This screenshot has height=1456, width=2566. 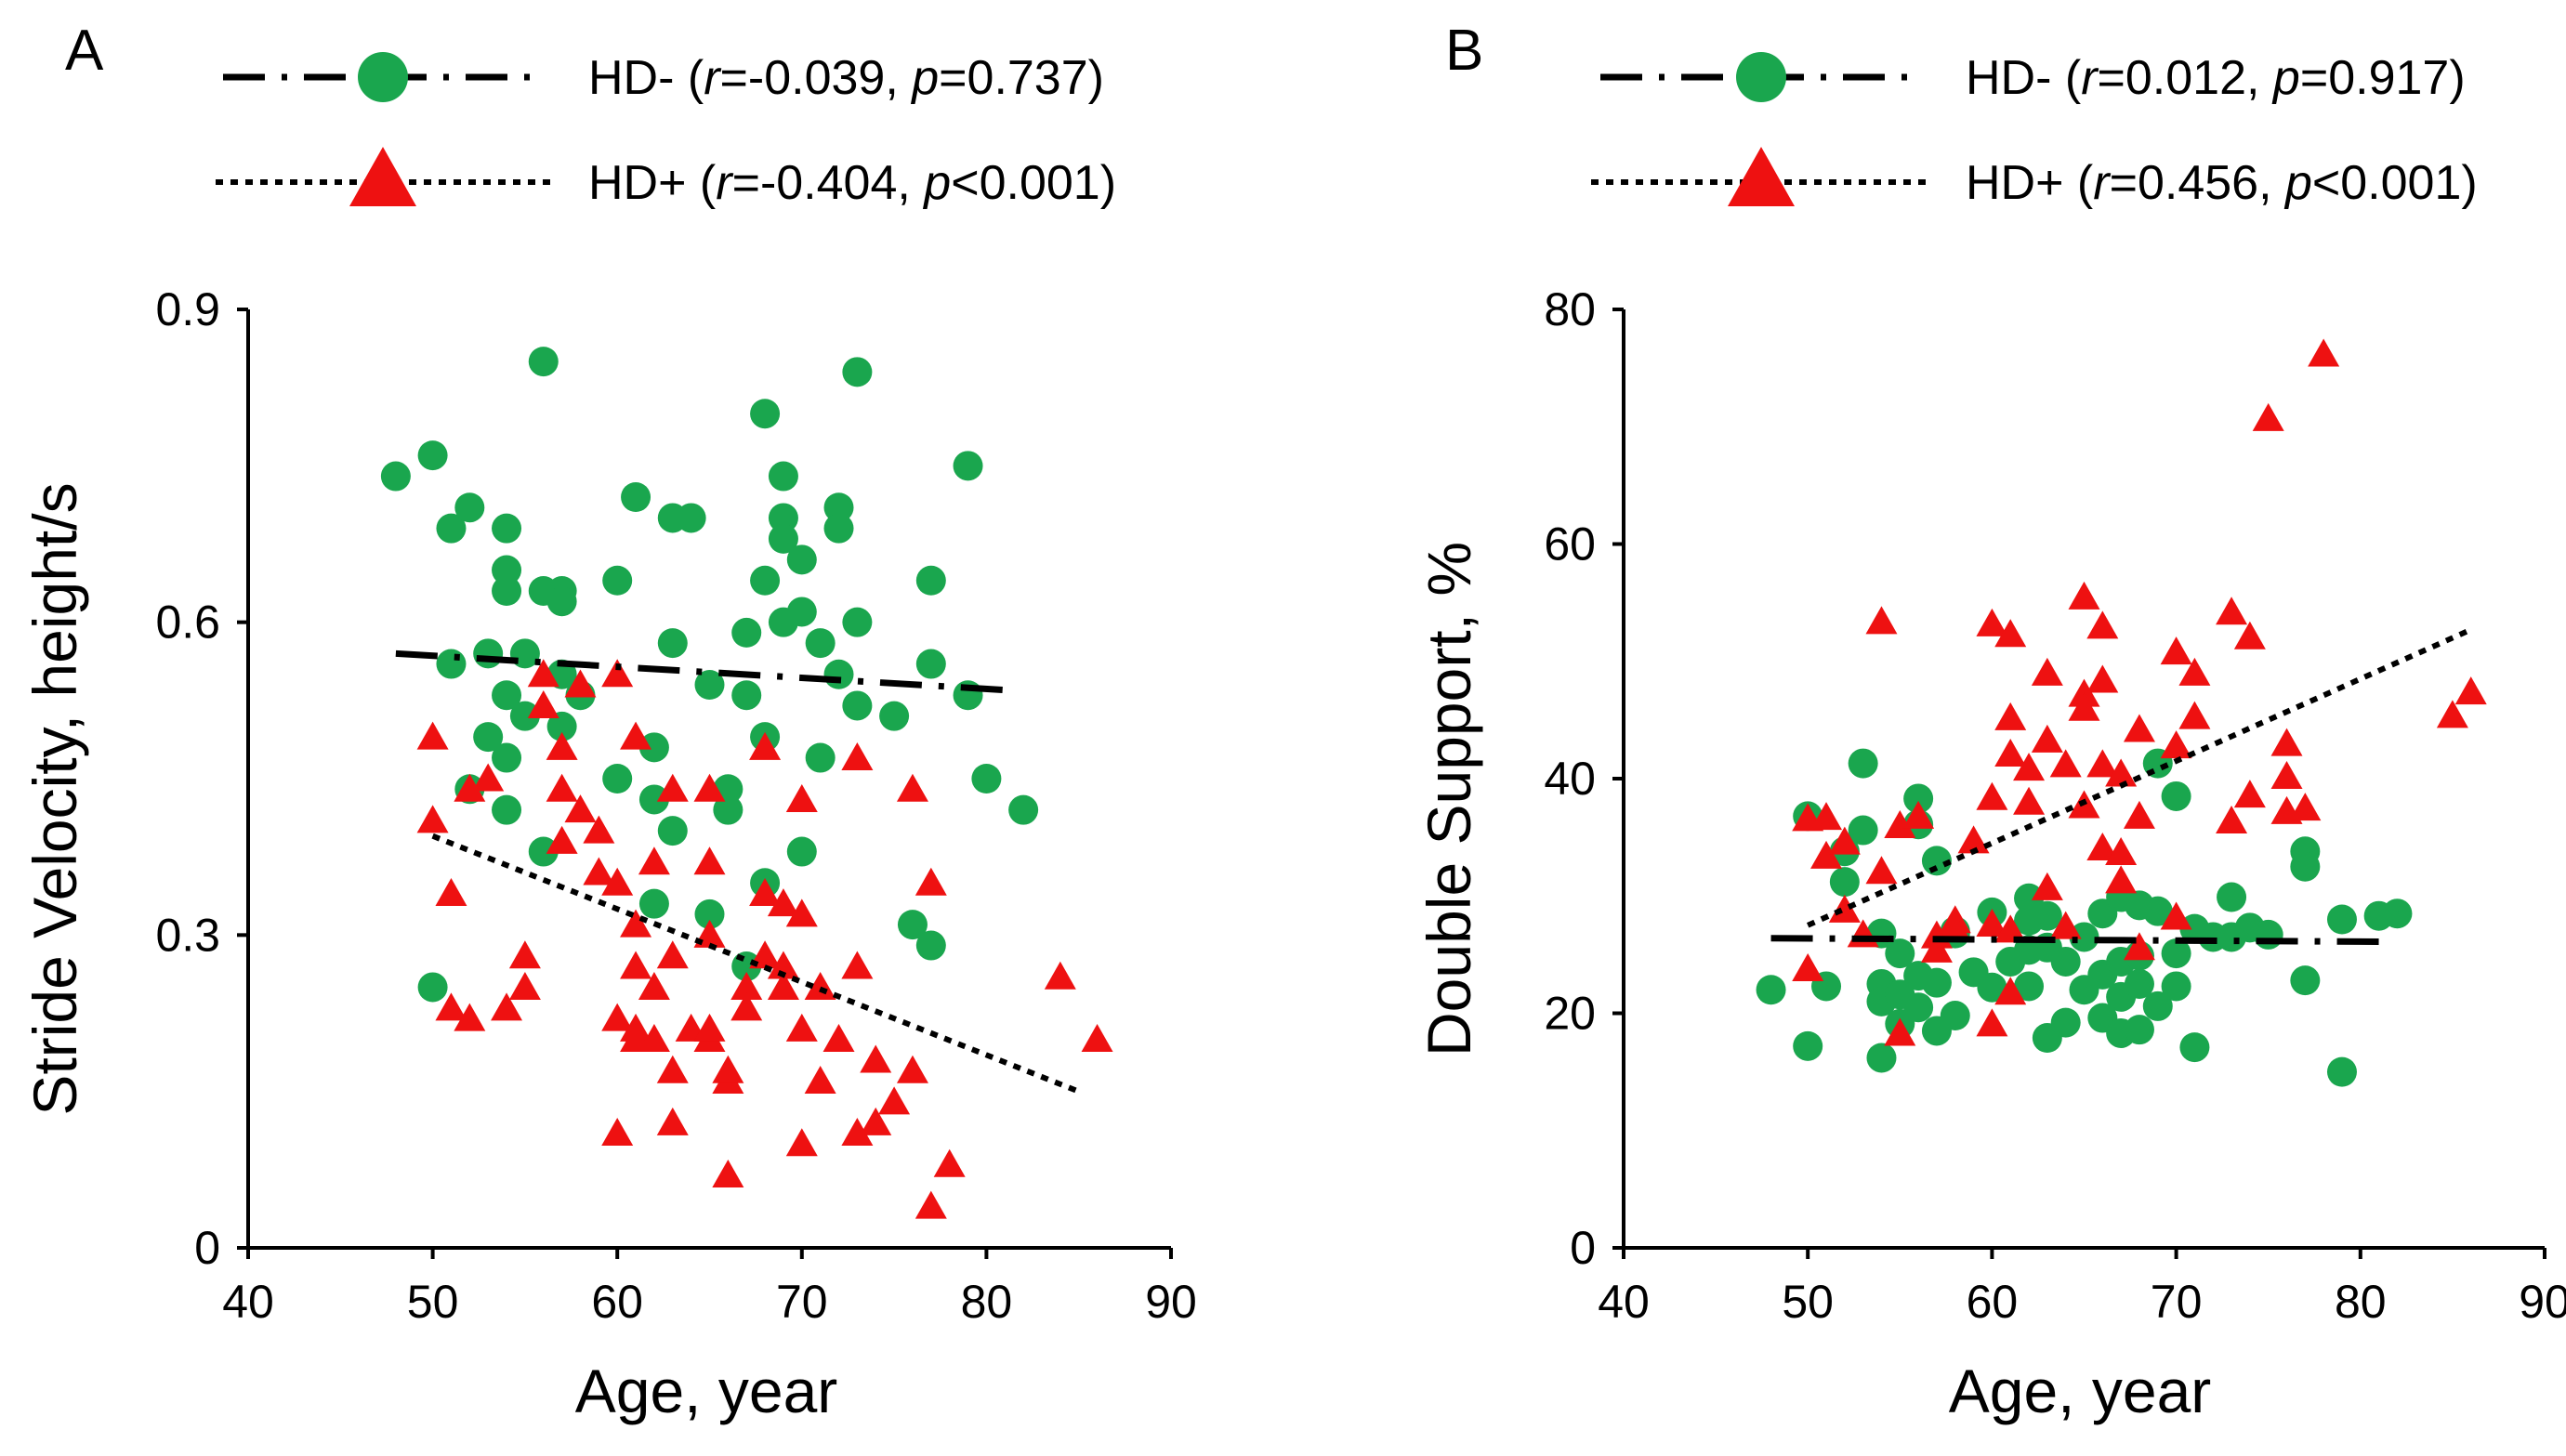 What do you see at coordinates (1583, 1248) in the screenshot?
I see `panel-b-y-tick-label: 0` at bounding box center [1583, 1248].